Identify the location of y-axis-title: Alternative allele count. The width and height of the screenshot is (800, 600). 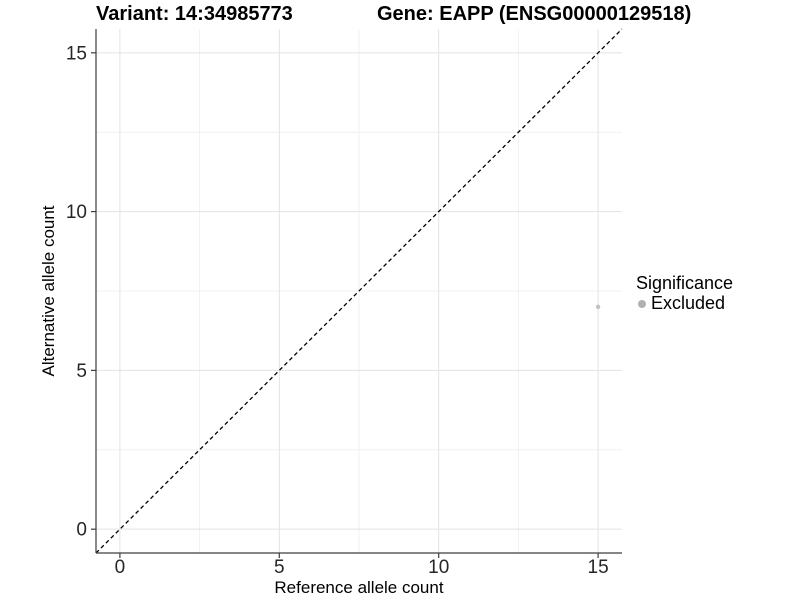
(48, 290).